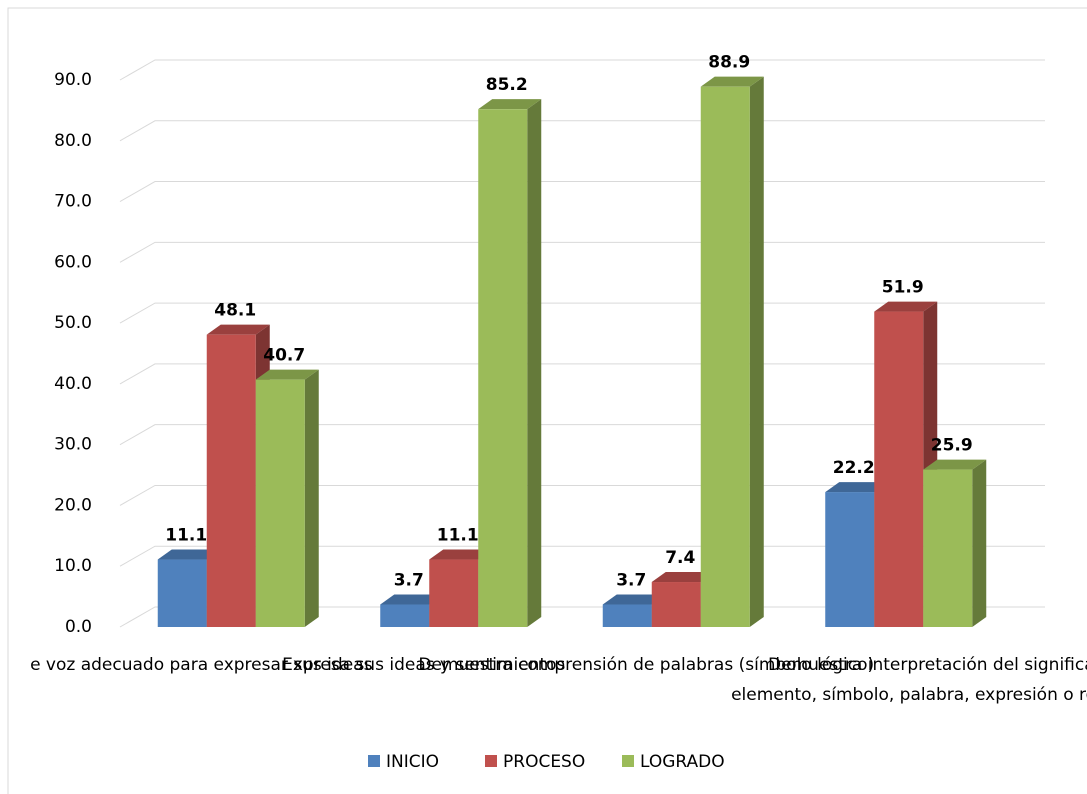 This screenshot has width=1087, height=794. Describe the element at coordinates (73, 505) in the screenshot. I see `y-tick-label: 20.0` at that location.